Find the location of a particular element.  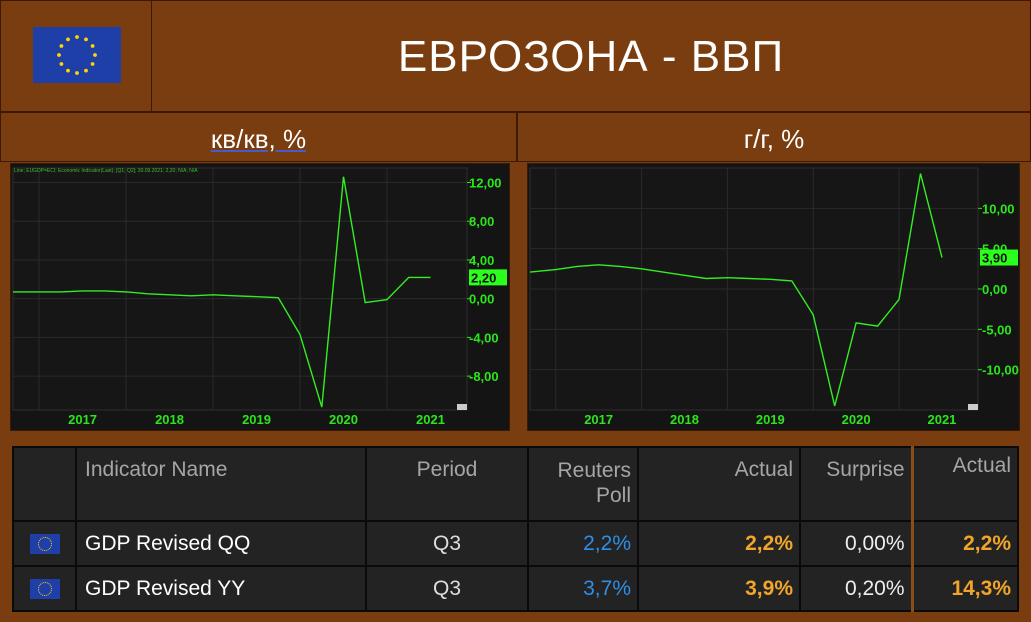

subheader-yy: г/г, % is located at coordinates (774, 137).